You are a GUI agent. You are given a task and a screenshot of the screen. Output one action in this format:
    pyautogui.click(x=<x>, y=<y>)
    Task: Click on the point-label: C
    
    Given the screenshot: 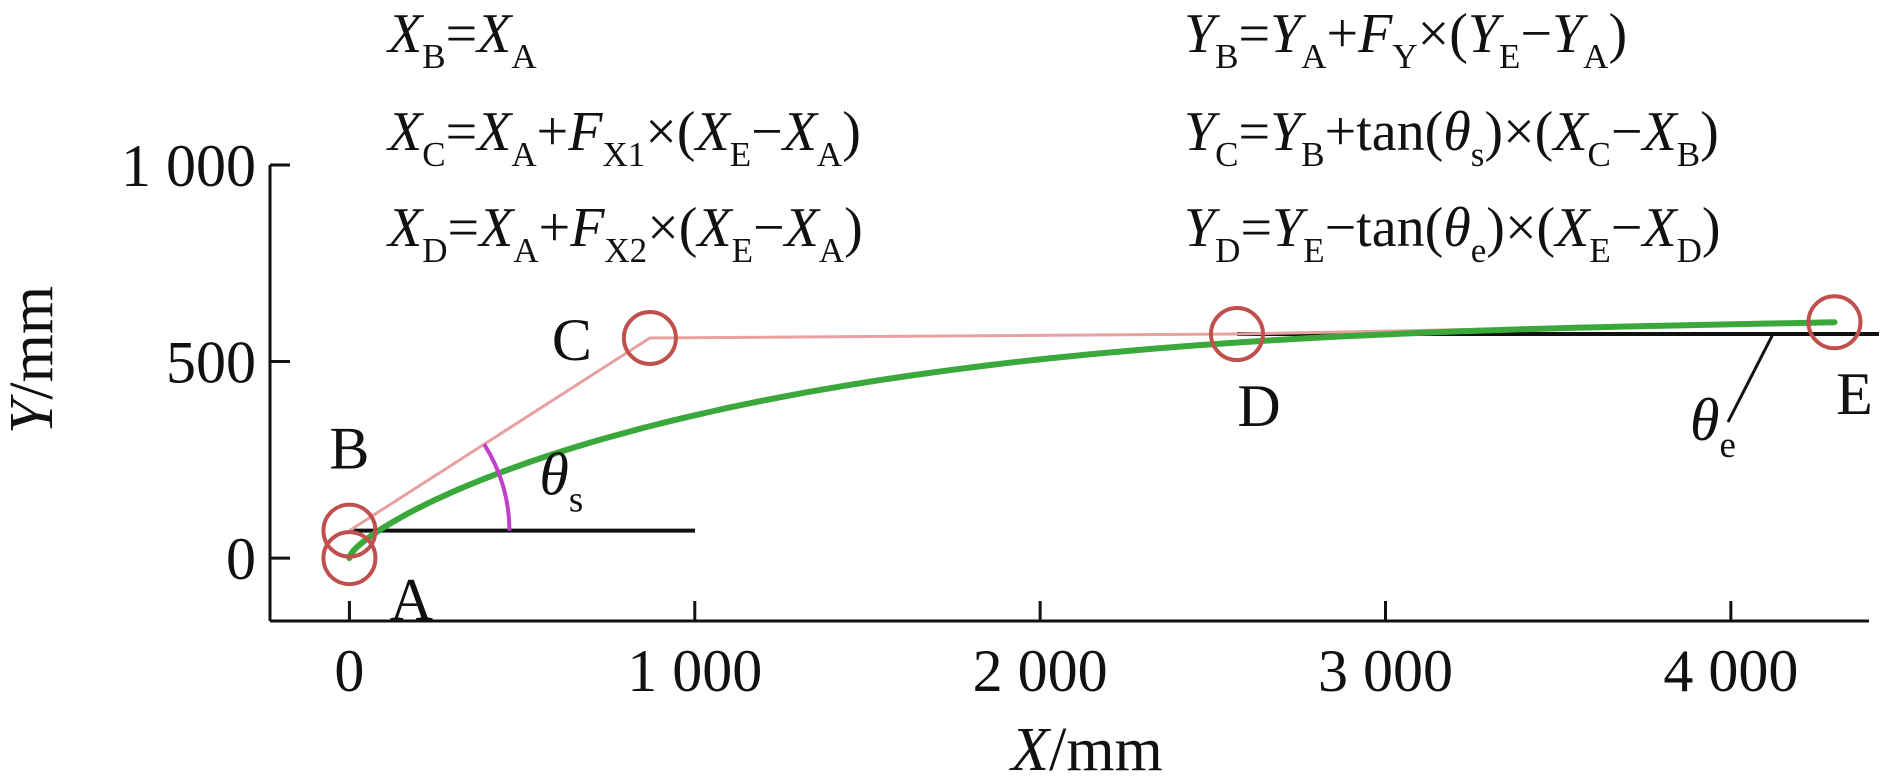 What is the action you would take?
    pyautogui.click(x=572, y=340)
    